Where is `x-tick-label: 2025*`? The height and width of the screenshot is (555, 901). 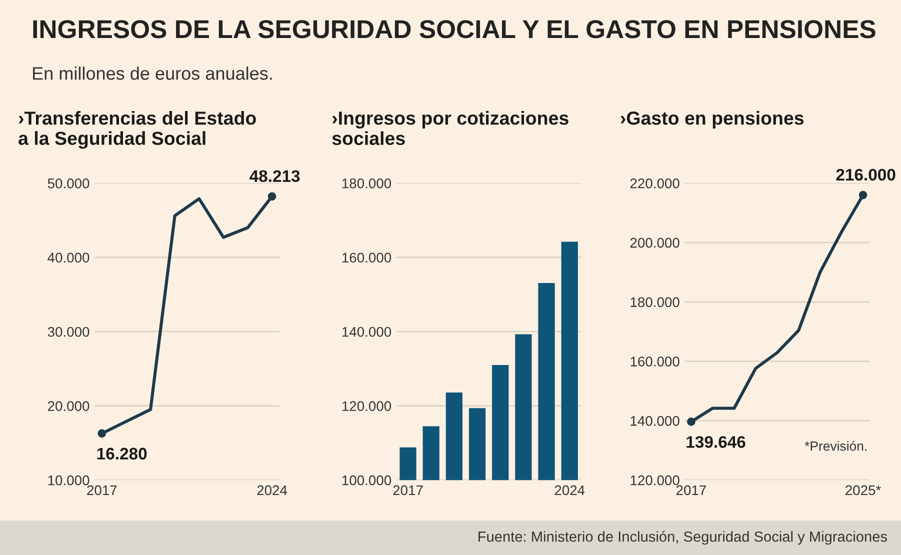
x-tick-label: 2025* is located at coordinates (863, 490).